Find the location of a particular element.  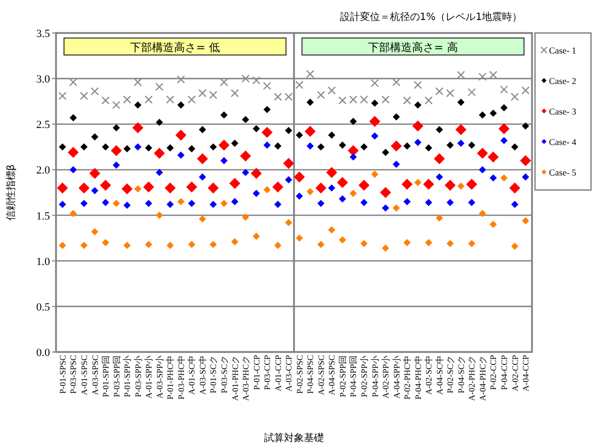

y-axis-title: 信頼性指標β is located at coordinates (11, 192).